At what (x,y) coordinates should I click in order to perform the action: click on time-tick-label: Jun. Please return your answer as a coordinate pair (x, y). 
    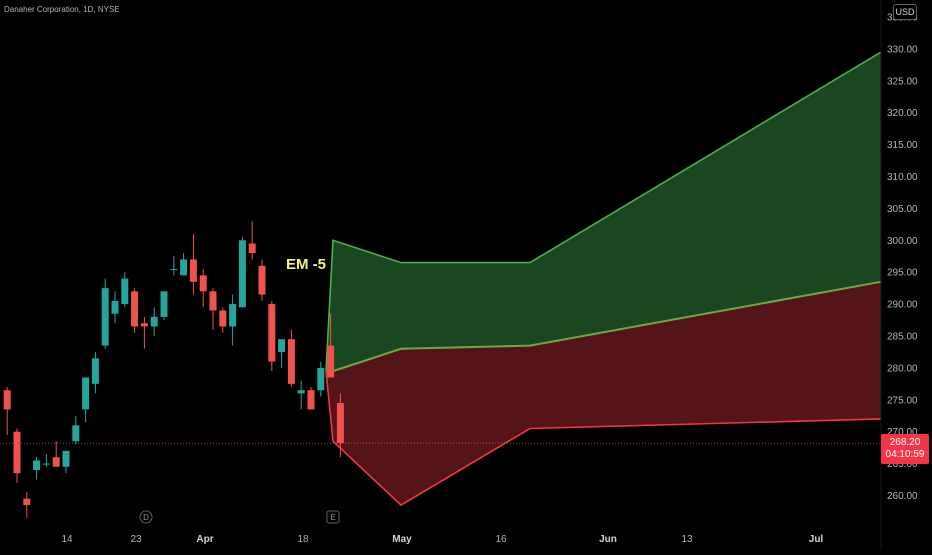
    Looking at the image, I should click on (608, 539).